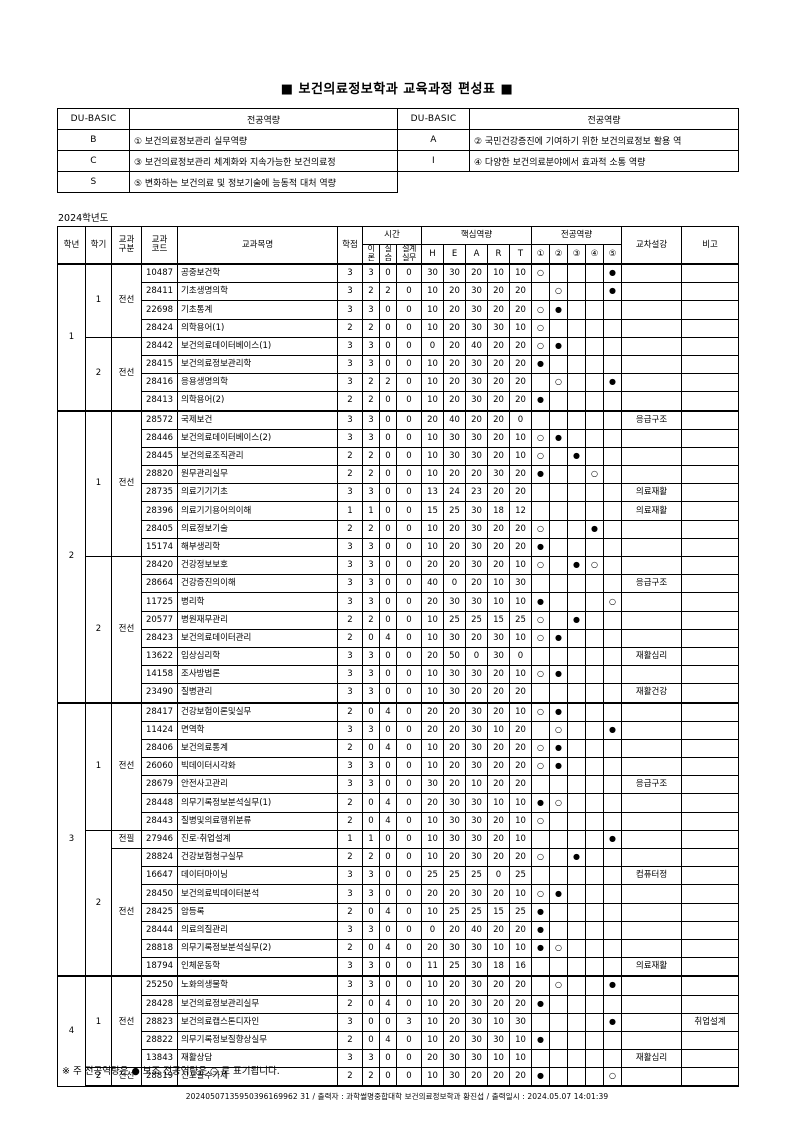 This screenshot has height=1123, width=794. I want to click on table-row: 28413 의학용어(2) 2 2 0 0 10 20 30 20 20, so click(399, 401).